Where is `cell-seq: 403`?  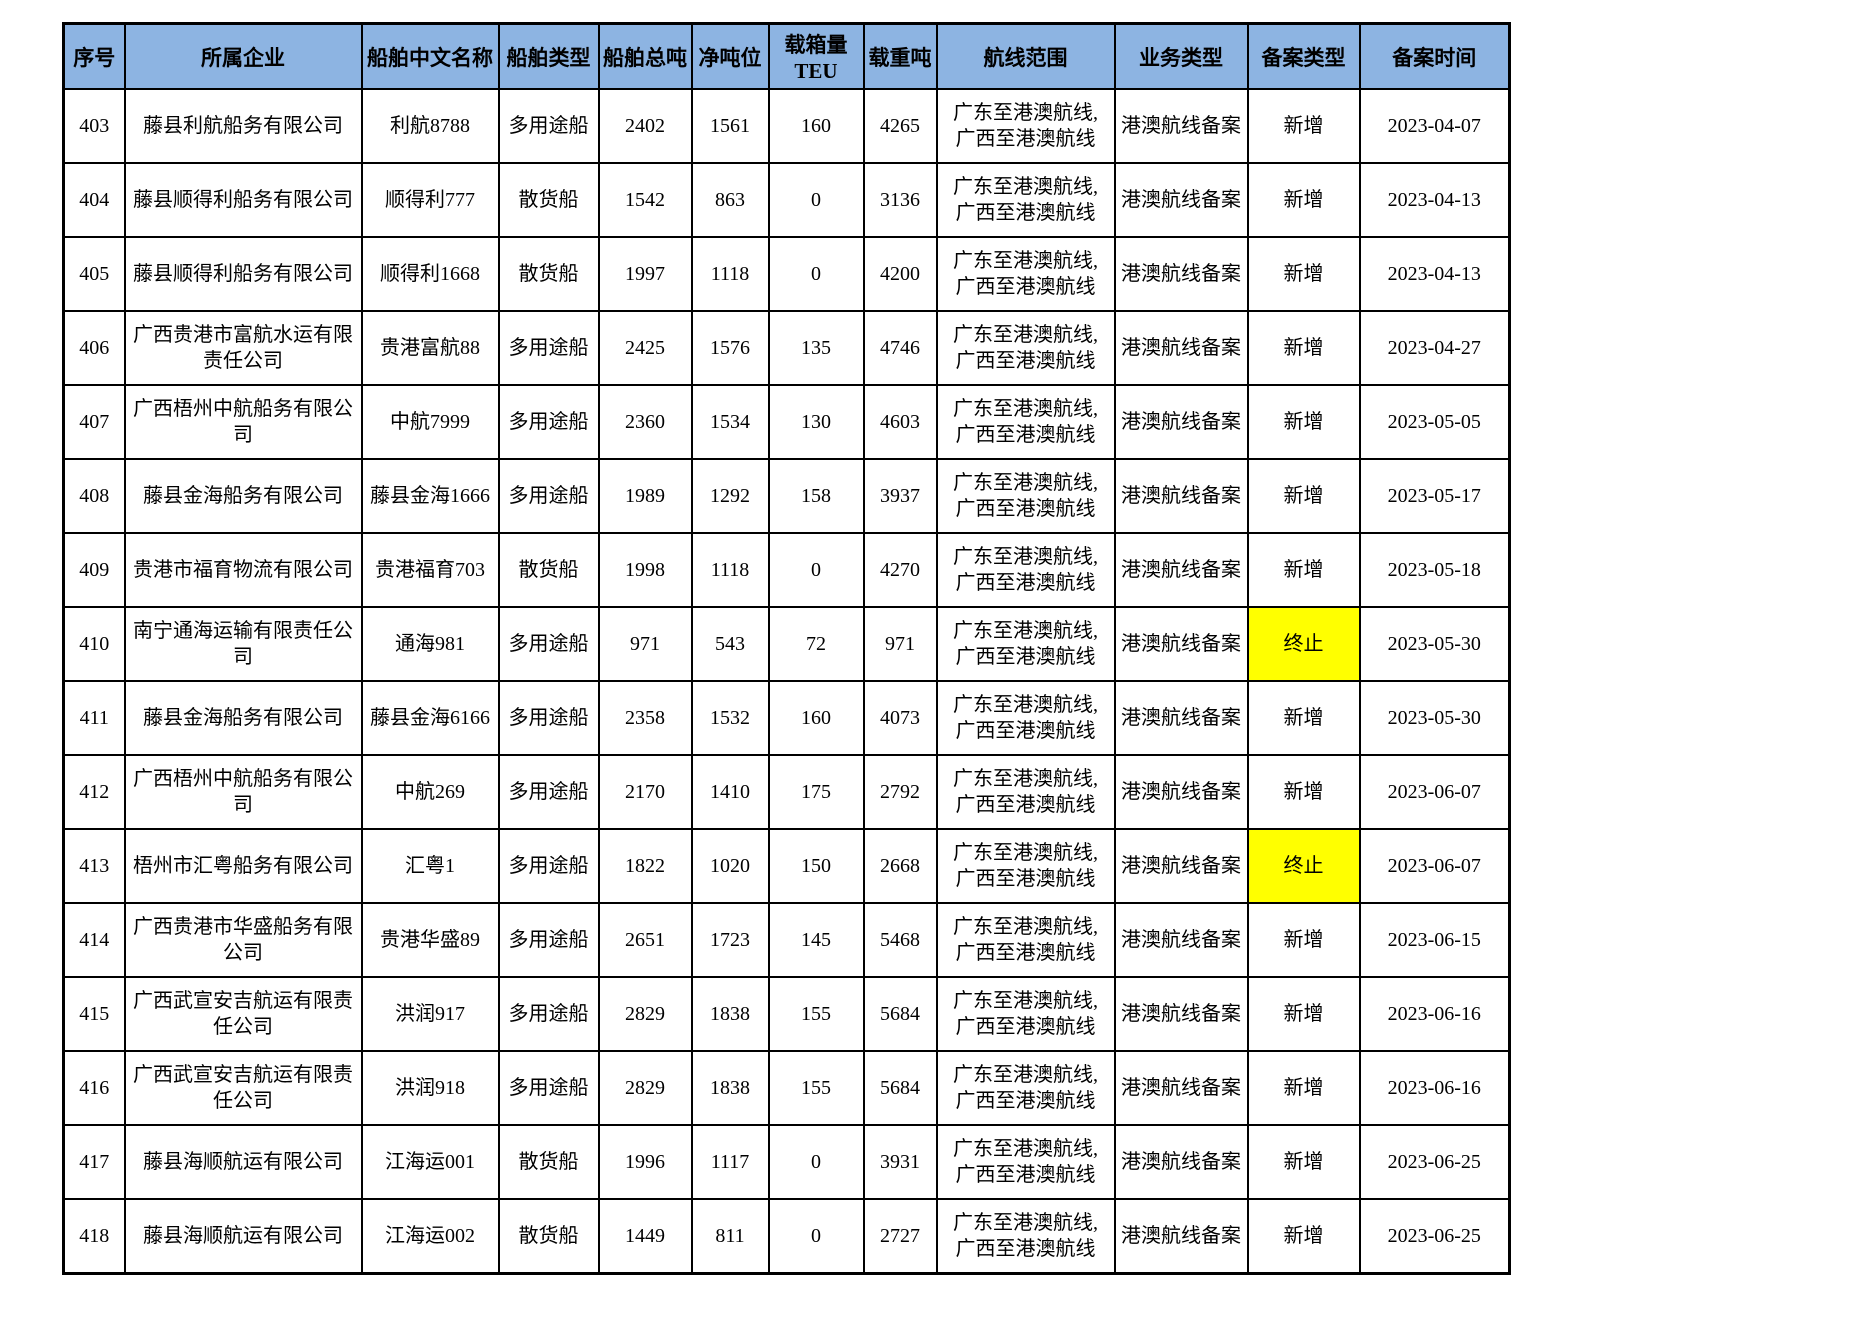 cell-seq: 403 is located at coordinates (94, 126).